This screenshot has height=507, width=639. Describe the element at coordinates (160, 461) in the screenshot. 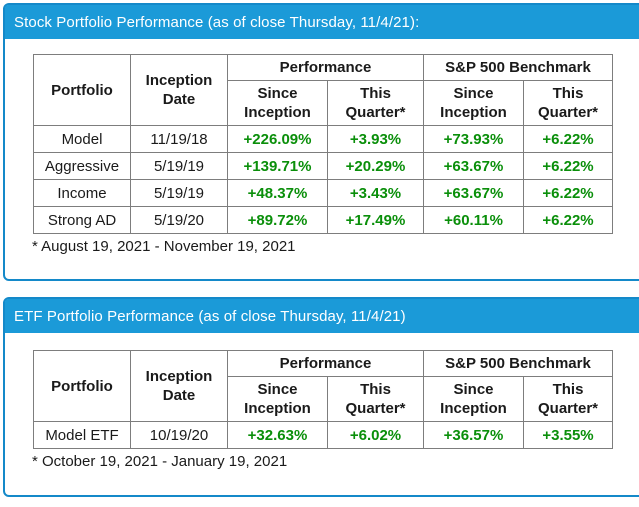

I see `quarter-date-range-footnote: * October 19, 2021 - January 19, 2021` at that location.